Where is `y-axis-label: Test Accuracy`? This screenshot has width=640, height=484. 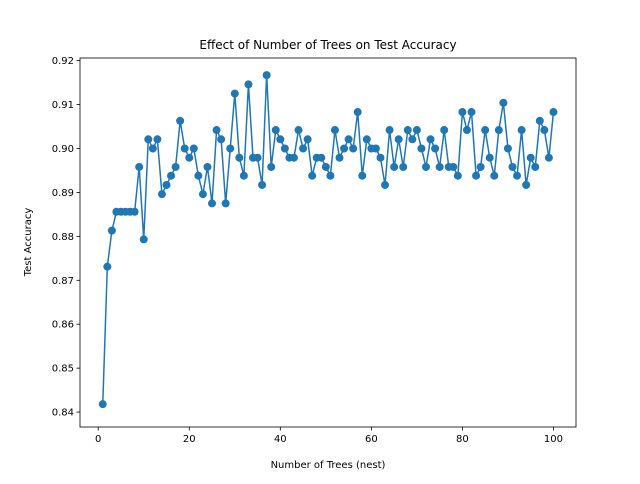 y-axis-label: Test Accuracy is located at coordinates (28, 243).